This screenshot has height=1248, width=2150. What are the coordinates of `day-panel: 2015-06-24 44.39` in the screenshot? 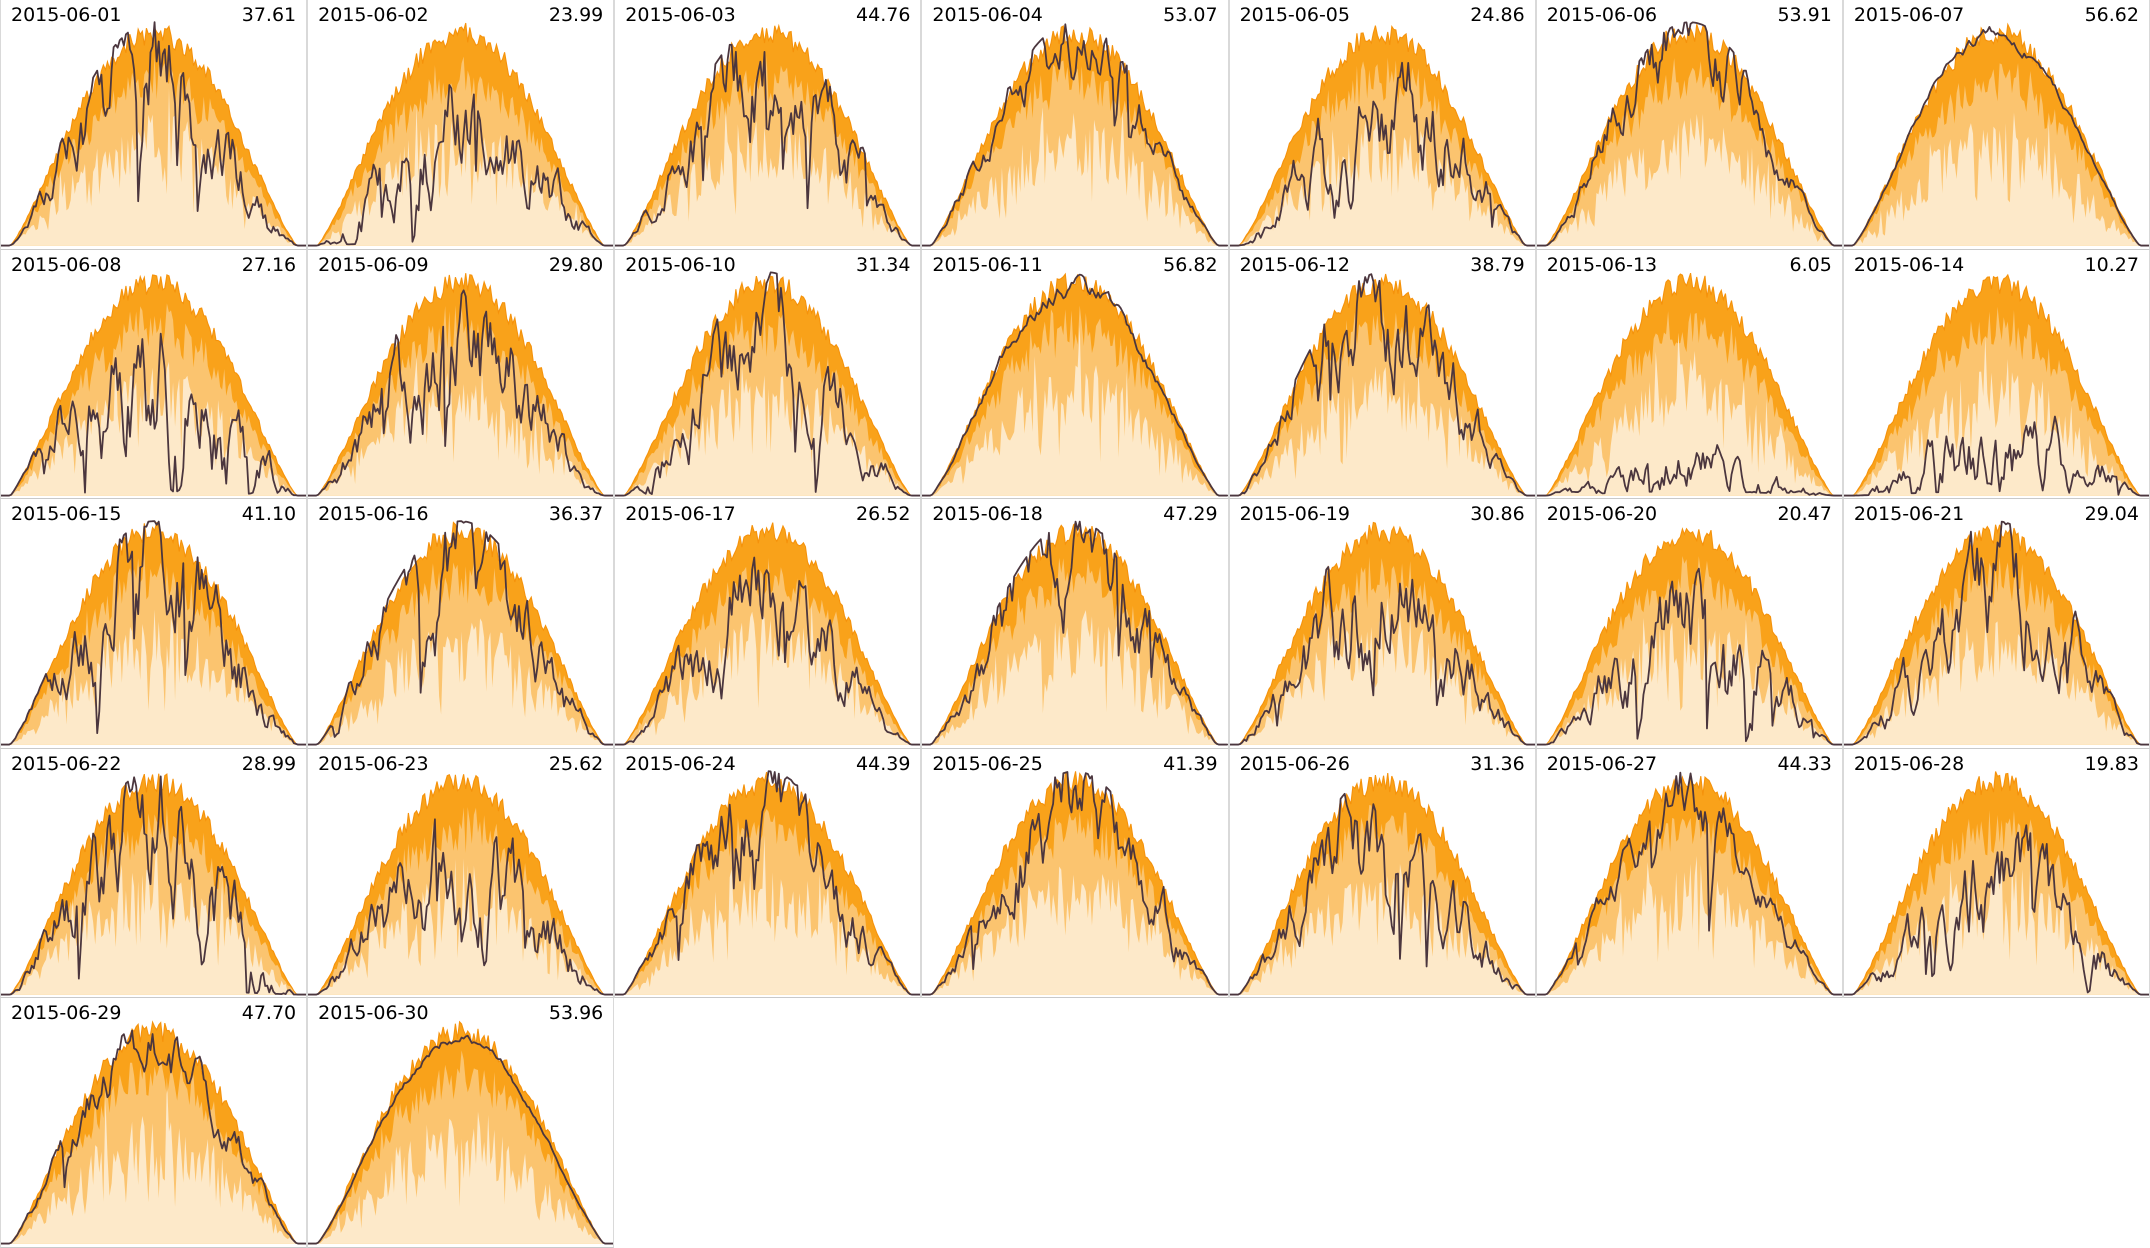 It's located at (768, 873).